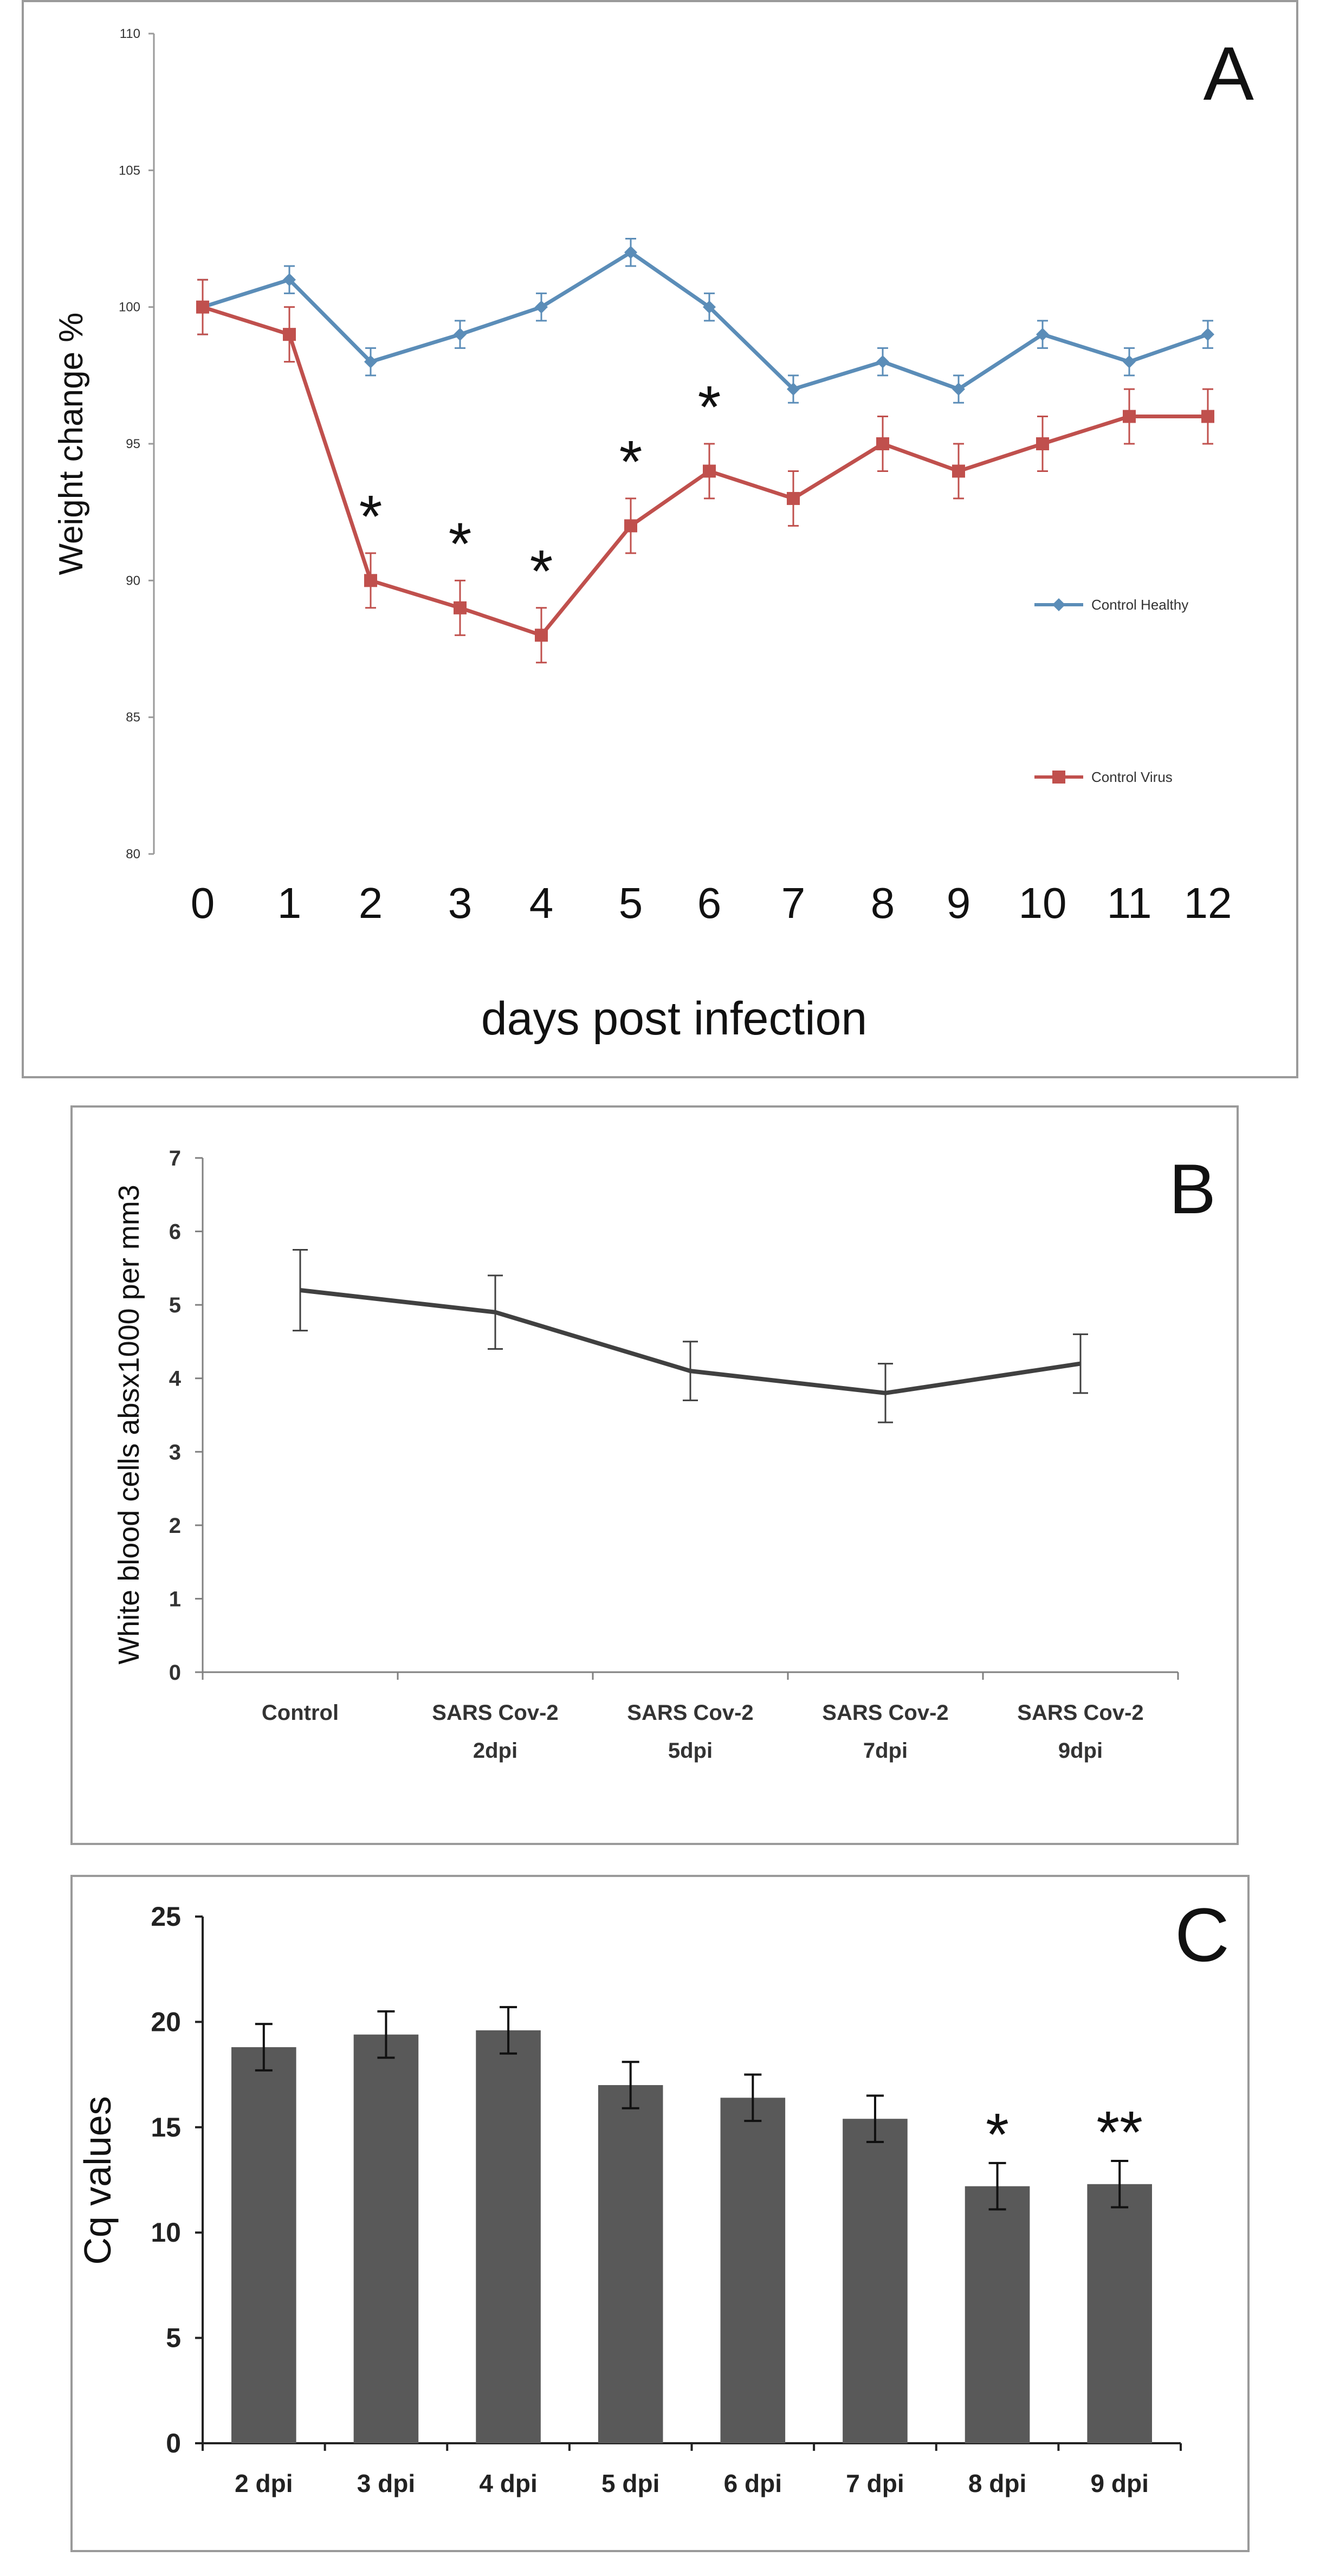  What do you see at coordinates (129, 1424) in the screenshot?
I see `y-axis-title: White blood cells absx1000 per mm3` at bounding box center [129, 1424].